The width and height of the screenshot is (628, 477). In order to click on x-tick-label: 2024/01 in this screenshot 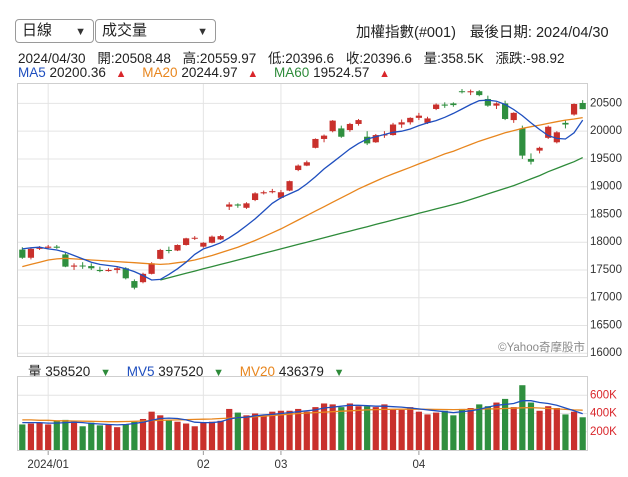, I will do `click(48, 465)`.